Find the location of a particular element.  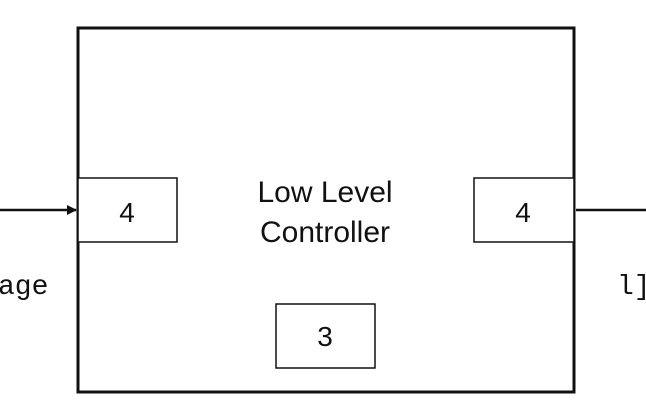

block-title-line-1: Low Level is located at coordinates (324, 192).